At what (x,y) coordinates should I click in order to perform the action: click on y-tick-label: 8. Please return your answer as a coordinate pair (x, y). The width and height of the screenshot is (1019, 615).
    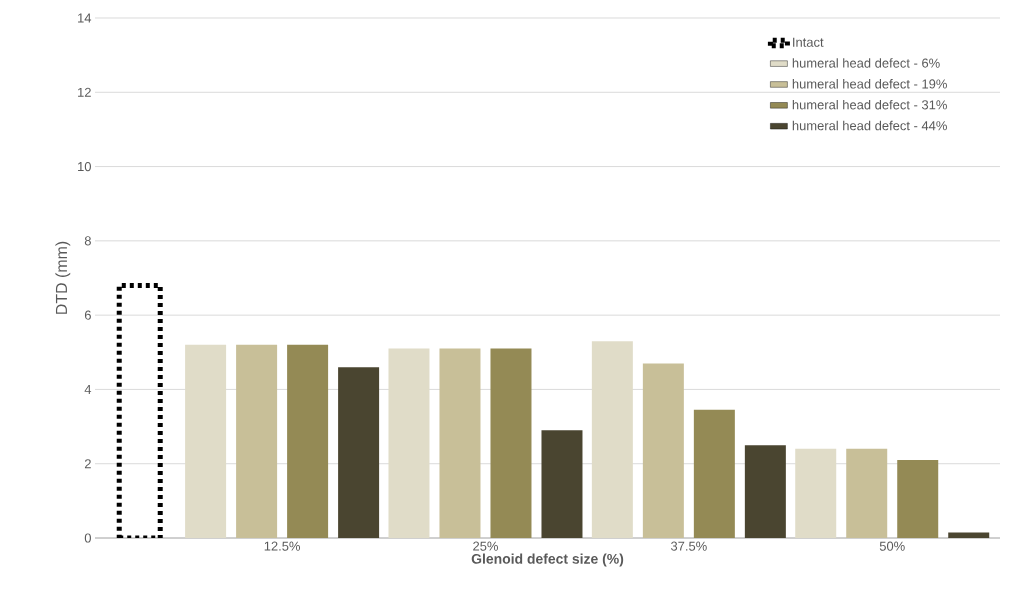
    Looking at the image, I should click on (87, 241).